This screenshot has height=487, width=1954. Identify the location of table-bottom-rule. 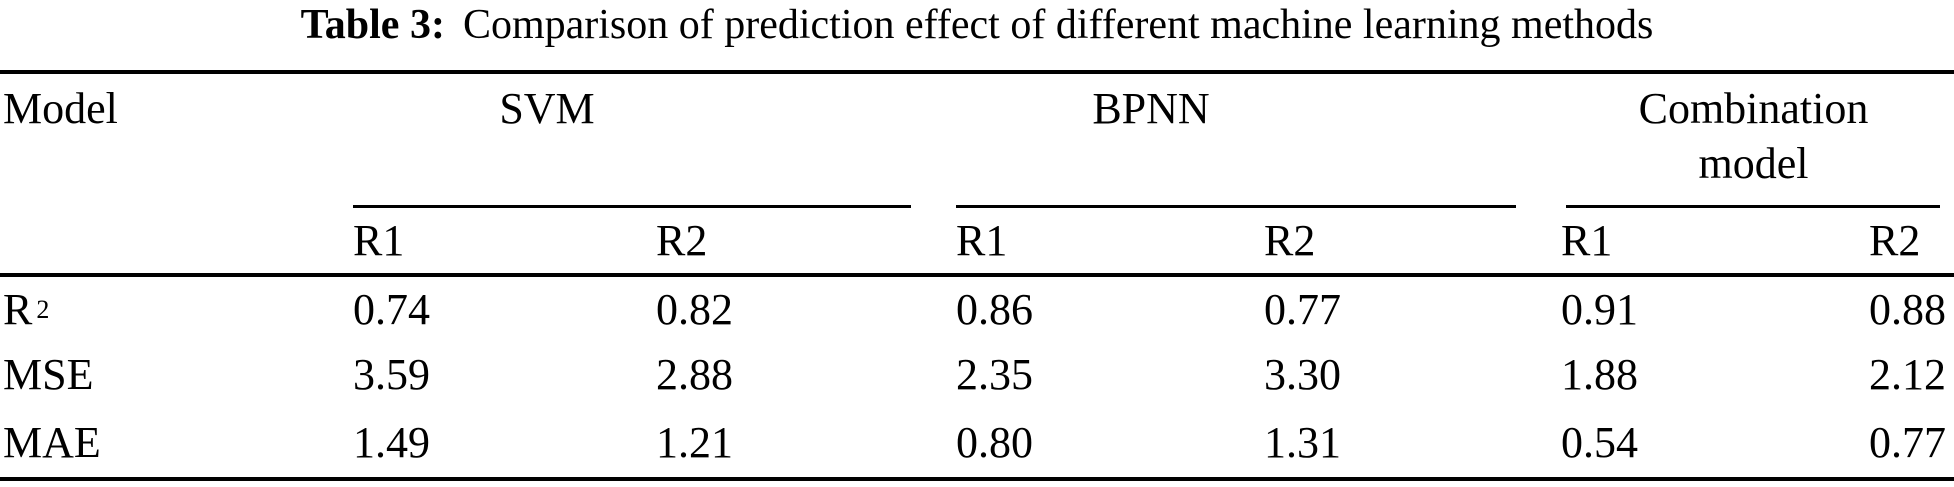
(977, 479).